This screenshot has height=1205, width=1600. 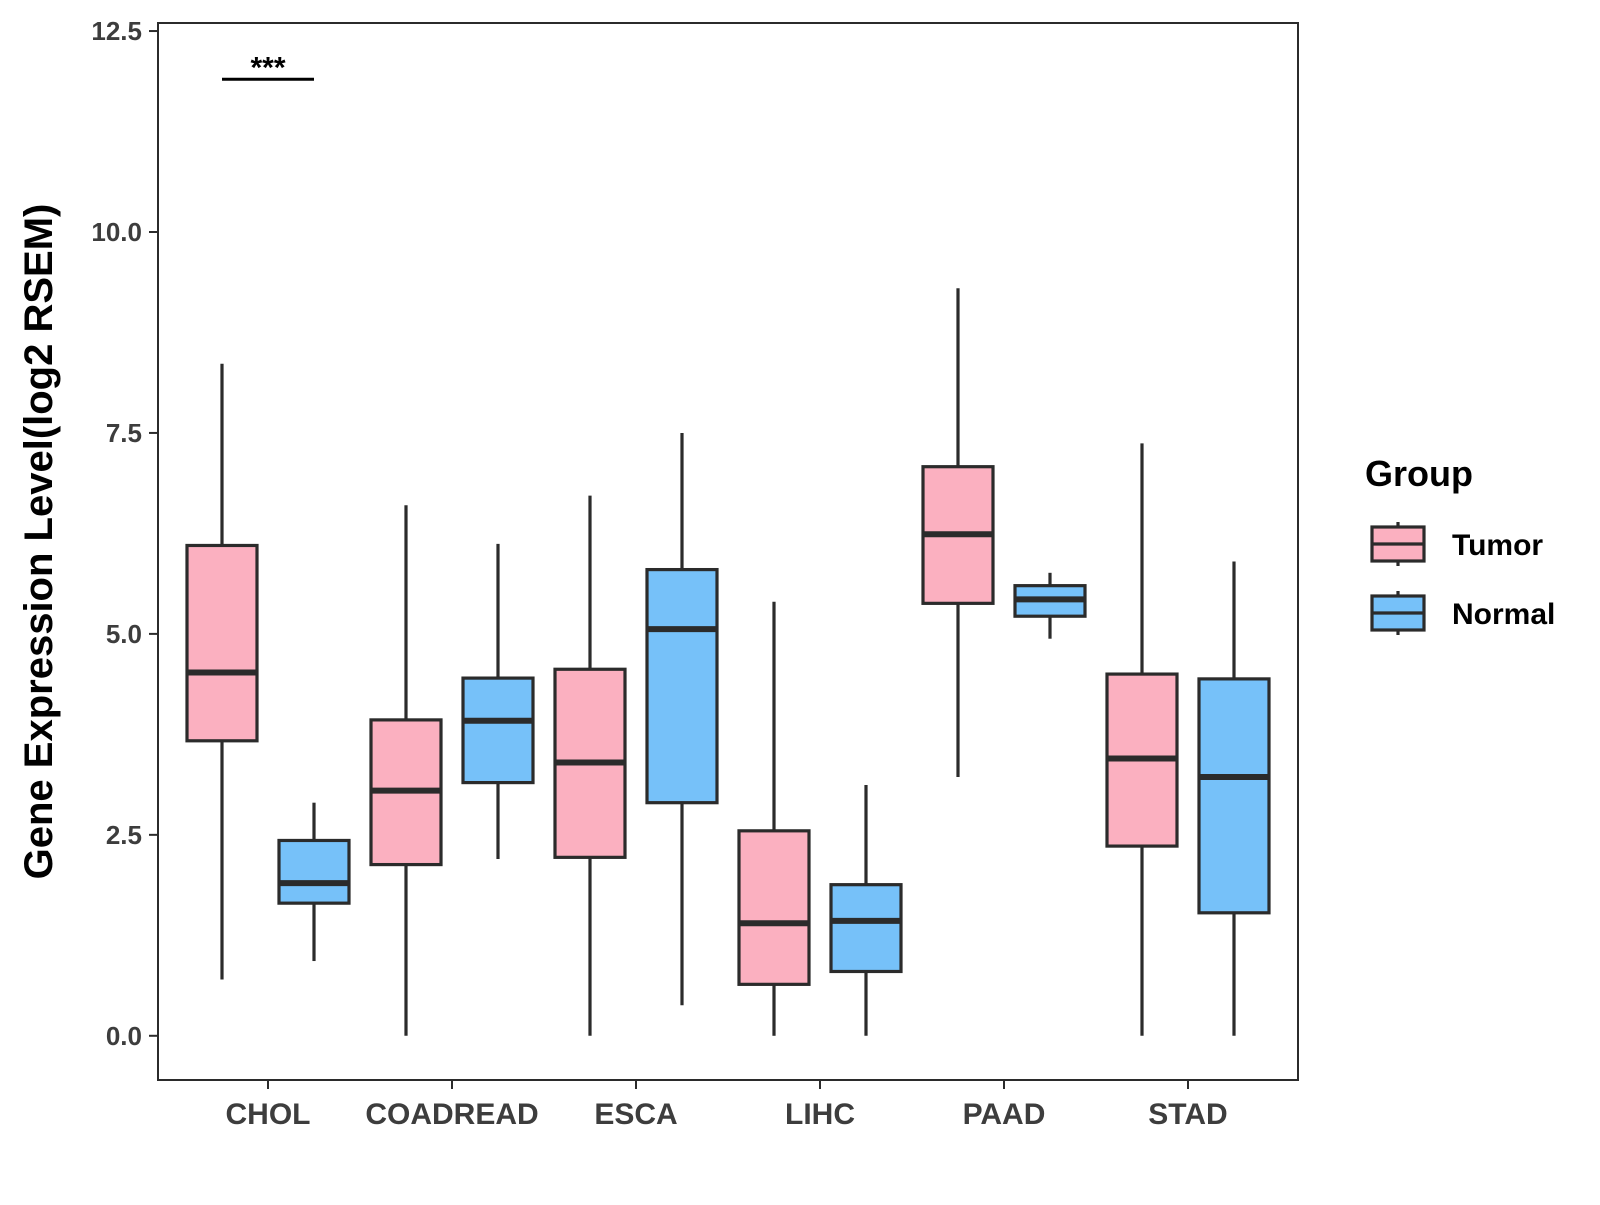 What do you see at coordinates (1187, 1114) in the screenshot?
I see `x-tick-label-stad: STAD` at bounding box center [1187, 1114].